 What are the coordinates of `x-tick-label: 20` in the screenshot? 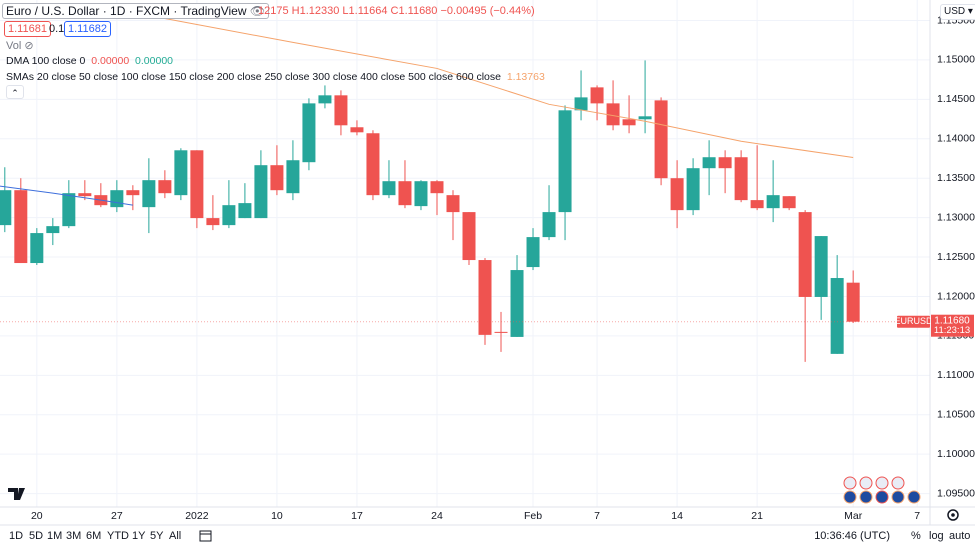 It's located at (37, 516).